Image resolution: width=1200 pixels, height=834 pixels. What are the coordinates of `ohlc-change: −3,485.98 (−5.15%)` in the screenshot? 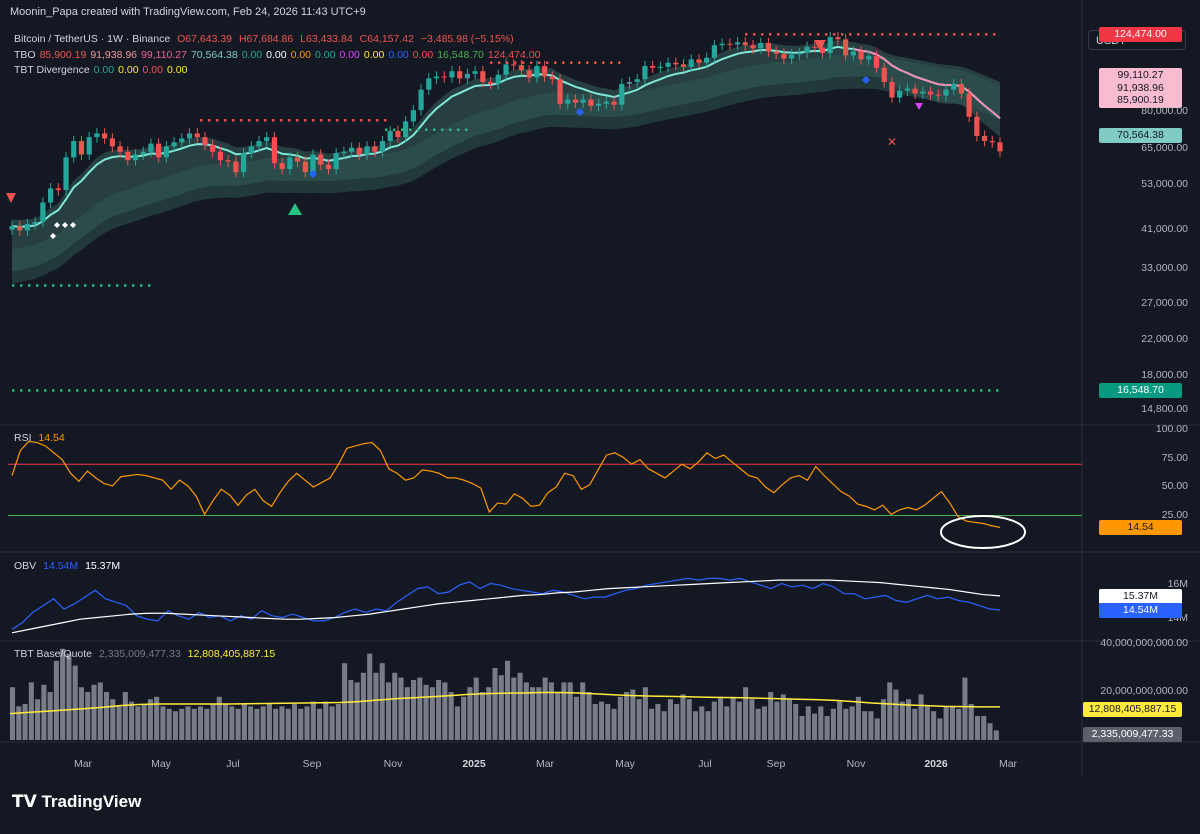 It's located at (467, 39).